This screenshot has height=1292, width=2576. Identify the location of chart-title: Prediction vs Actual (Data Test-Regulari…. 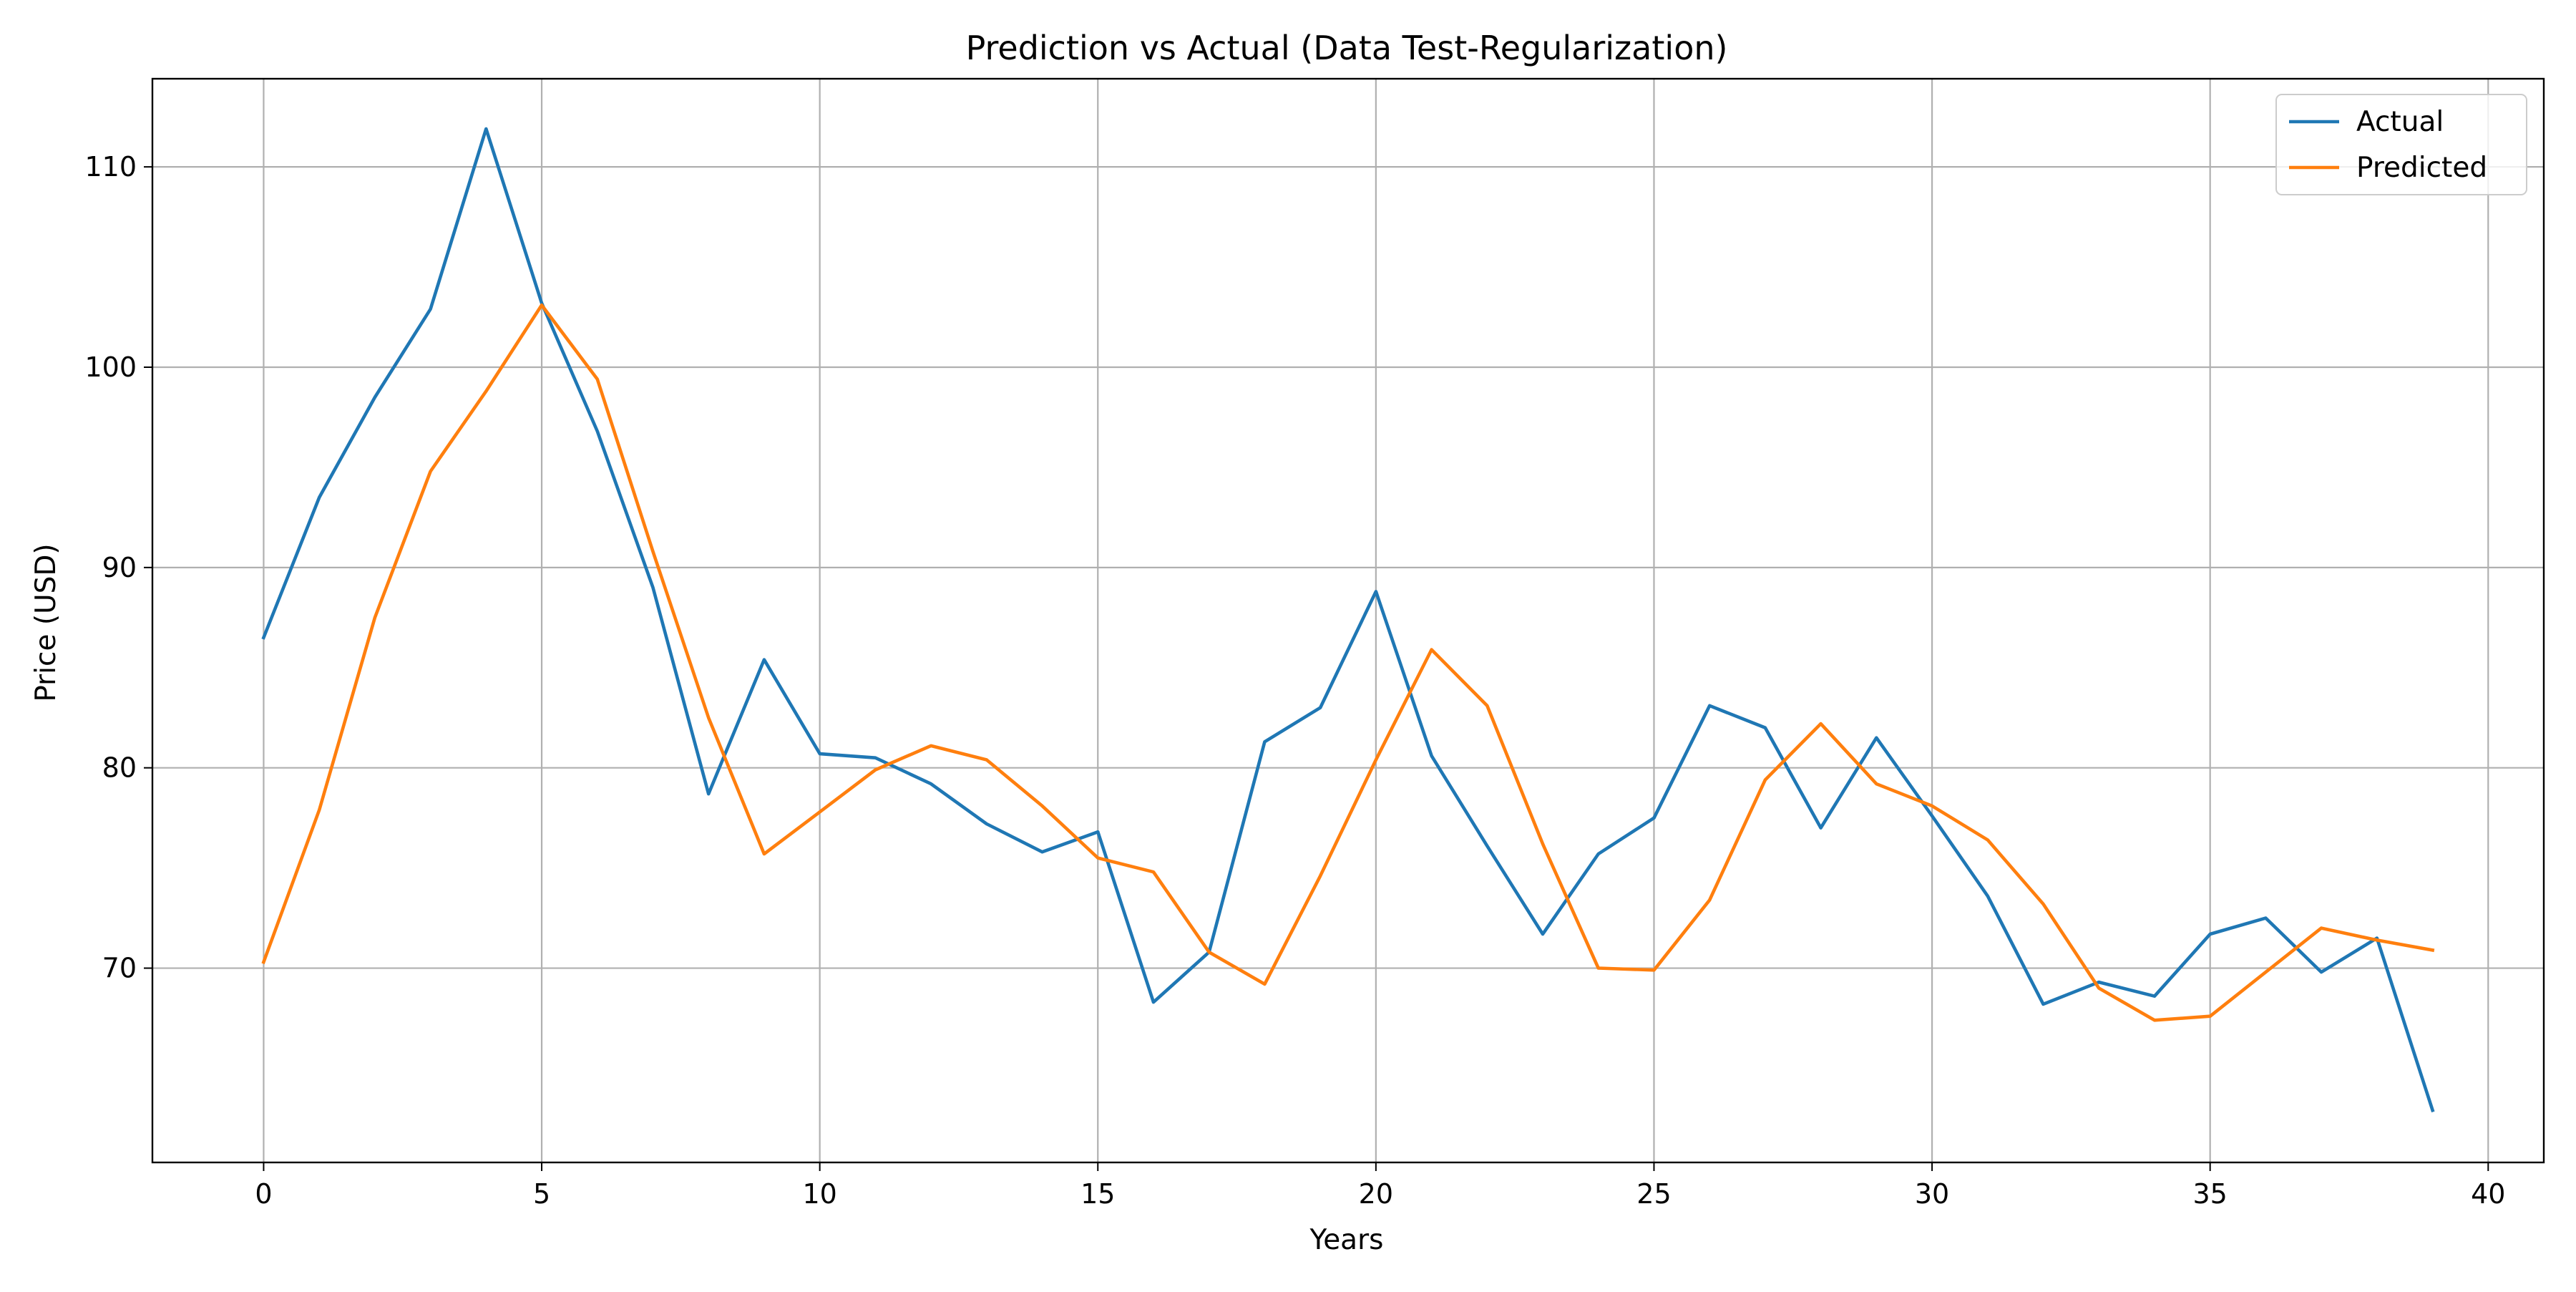
(1347, 48).